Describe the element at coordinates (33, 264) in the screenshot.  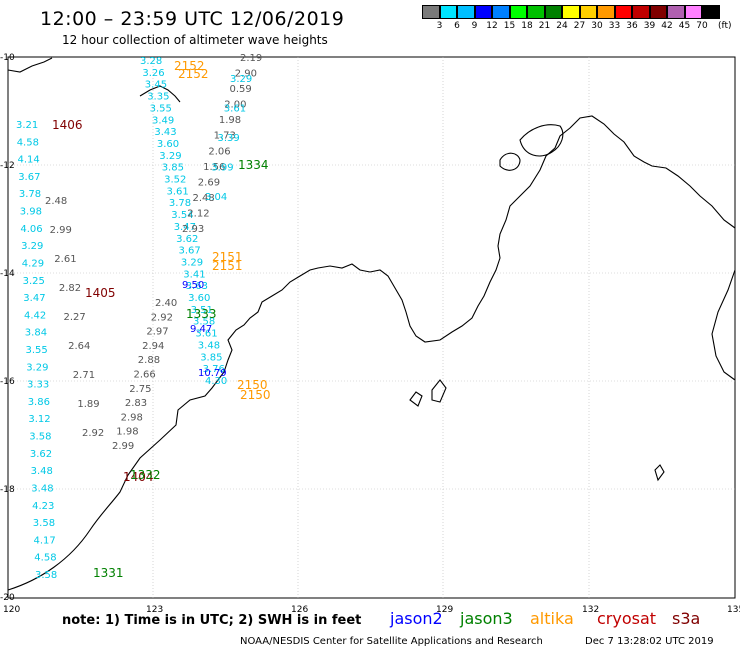
I see `swh-value-west: 4.29` at that location.